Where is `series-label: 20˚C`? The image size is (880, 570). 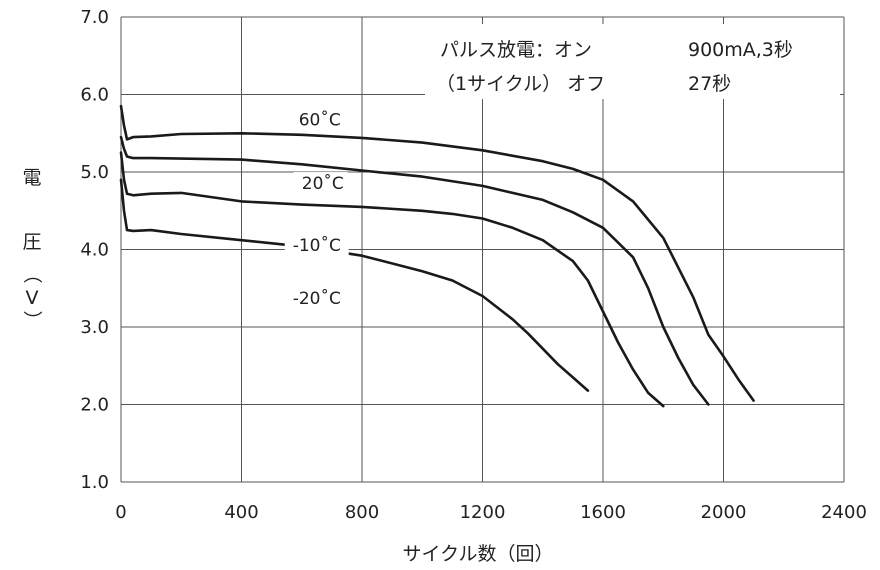
series-label: 20˚C is located at coordinates (323, 183).